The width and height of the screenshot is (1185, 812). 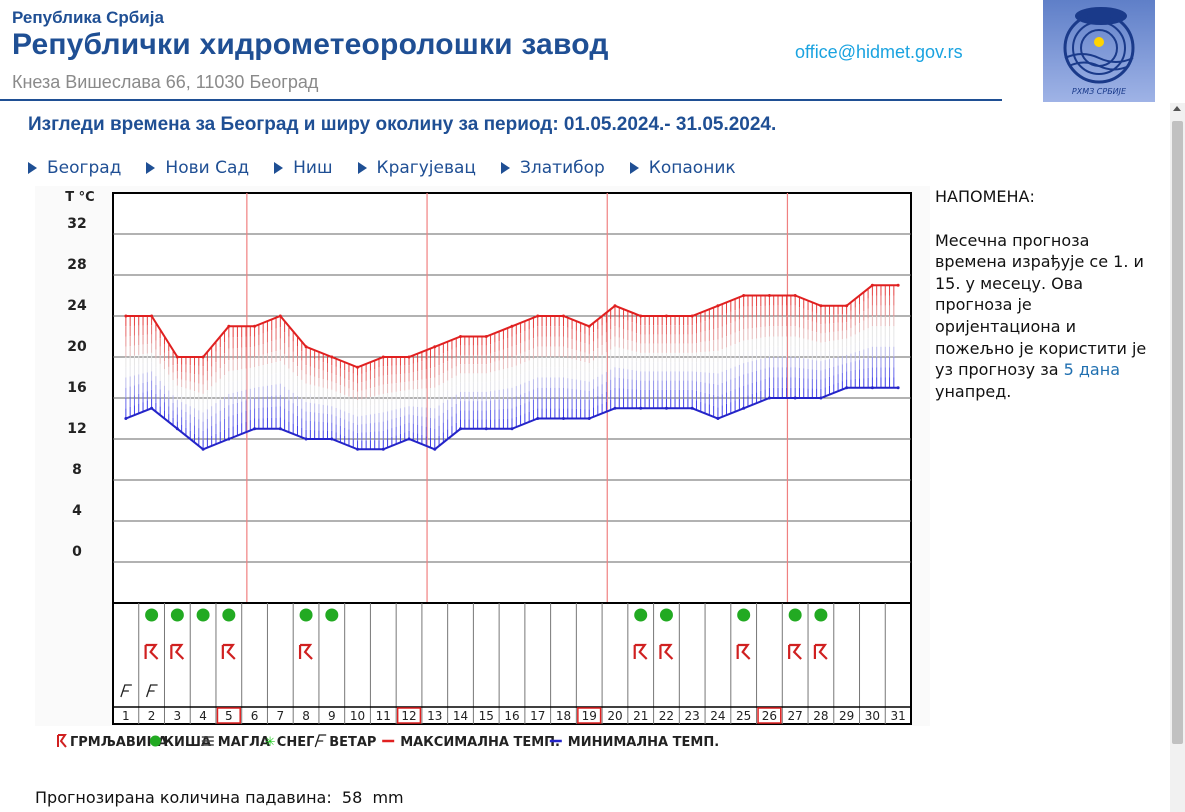 What do you see at coordinates (306, 716) in the screenshot?
I see `day-label: 8` at bounding box center [306, 716].